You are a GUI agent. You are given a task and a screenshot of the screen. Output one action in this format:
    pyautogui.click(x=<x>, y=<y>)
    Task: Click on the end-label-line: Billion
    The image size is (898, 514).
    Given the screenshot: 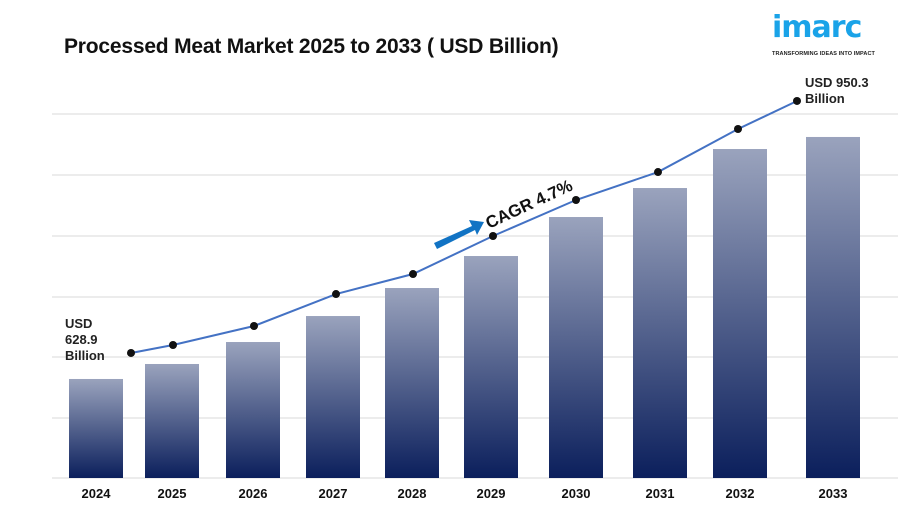 What is the action you would take?
    pyautogui.click(x=825, y=98)
    